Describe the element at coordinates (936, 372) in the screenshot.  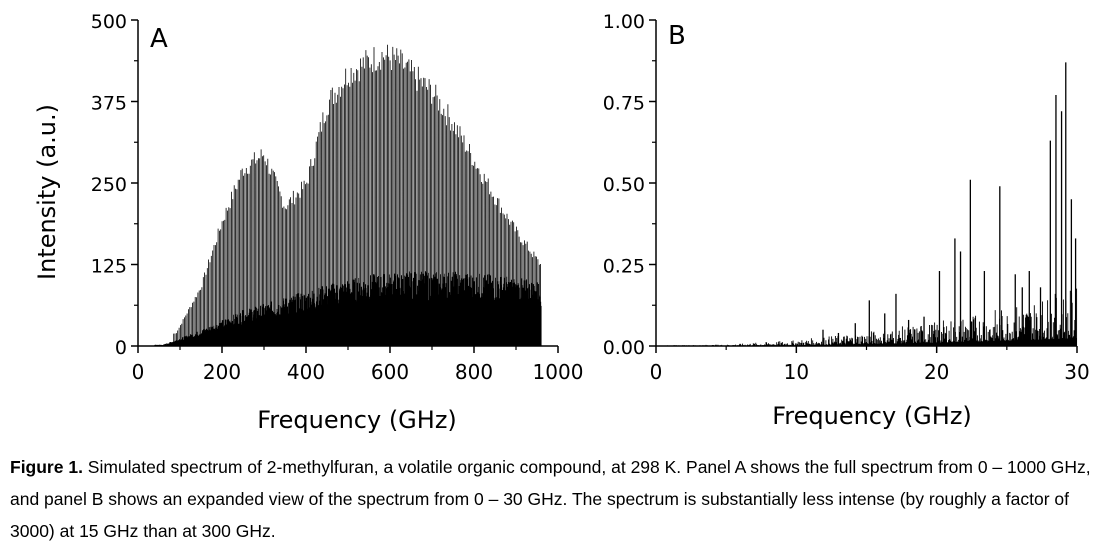
I see `x-tick-label: 20` at that location.